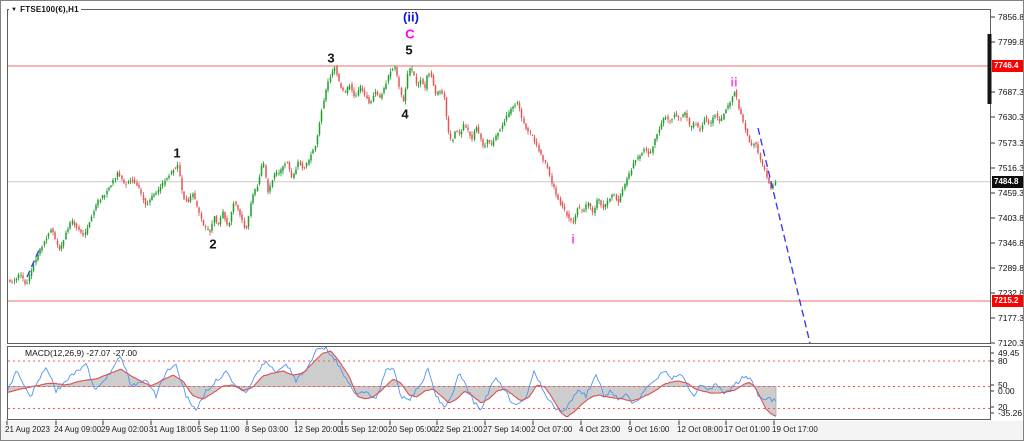 The width and height of the screenshot is (1024, 441). What do you see at coordinates (218, 429) in the screenshot?
I see `time-label: 5 Sep 11:00` at bounding box center [218, 429].